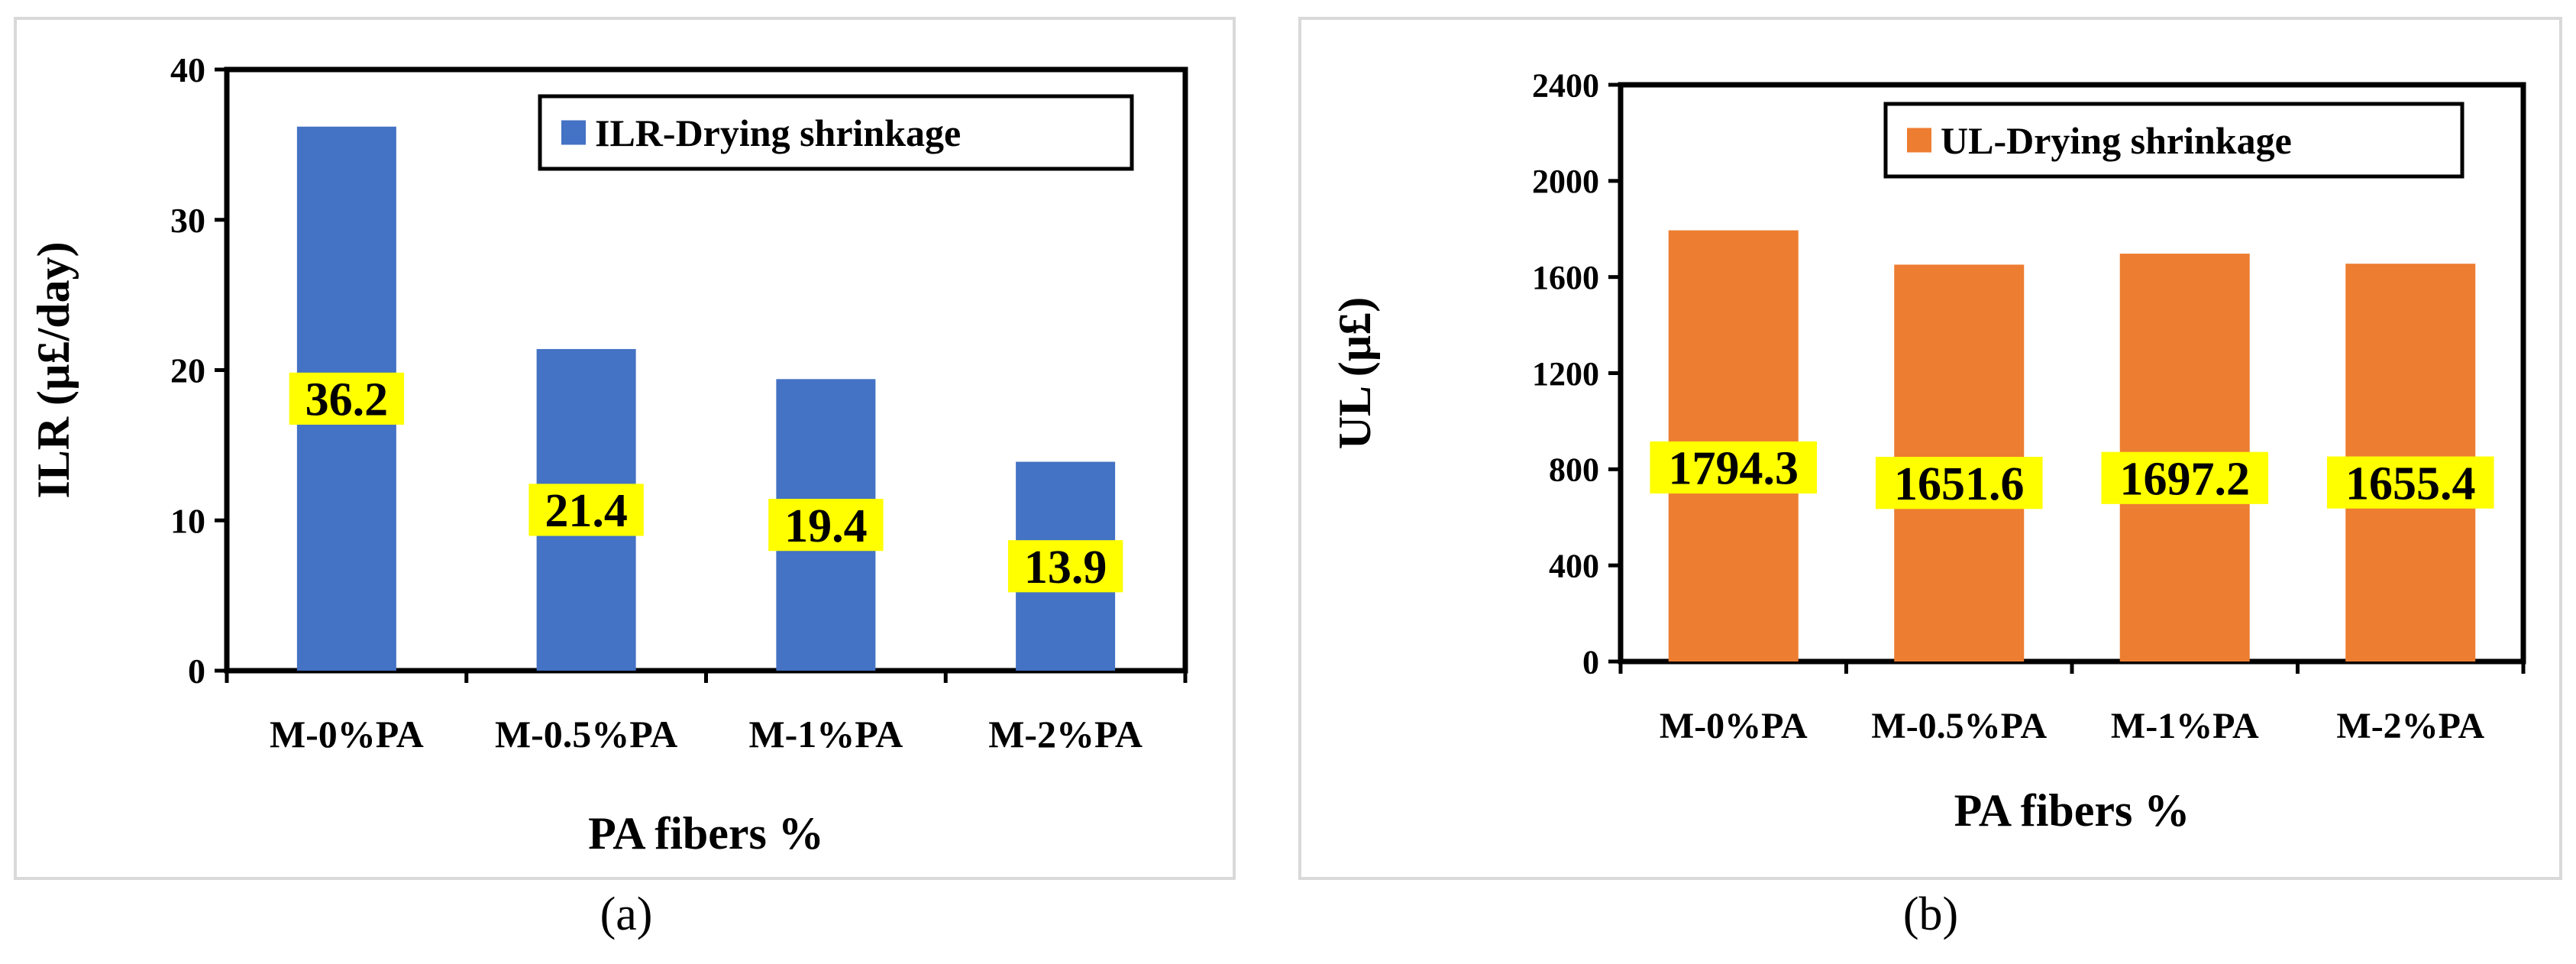  I want to click on data-label: 19.4, so click(826, 526).